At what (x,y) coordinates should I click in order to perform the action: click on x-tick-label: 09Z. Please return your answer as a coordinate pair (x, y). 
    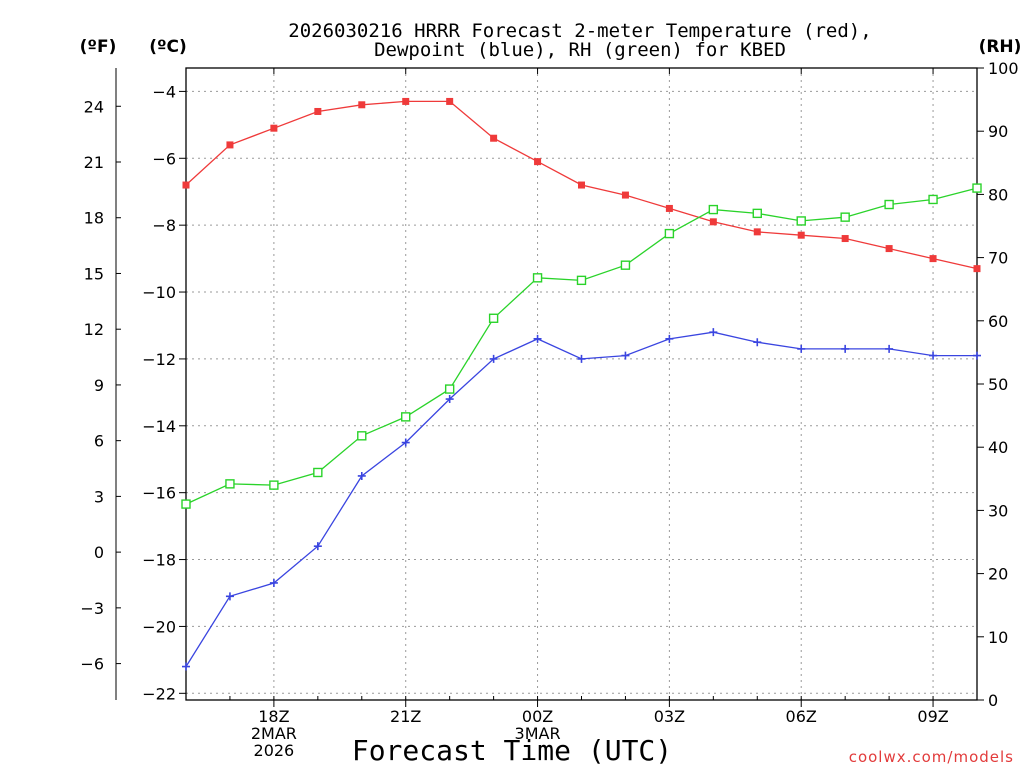
    Looking at the image, I should click on (932, 716).